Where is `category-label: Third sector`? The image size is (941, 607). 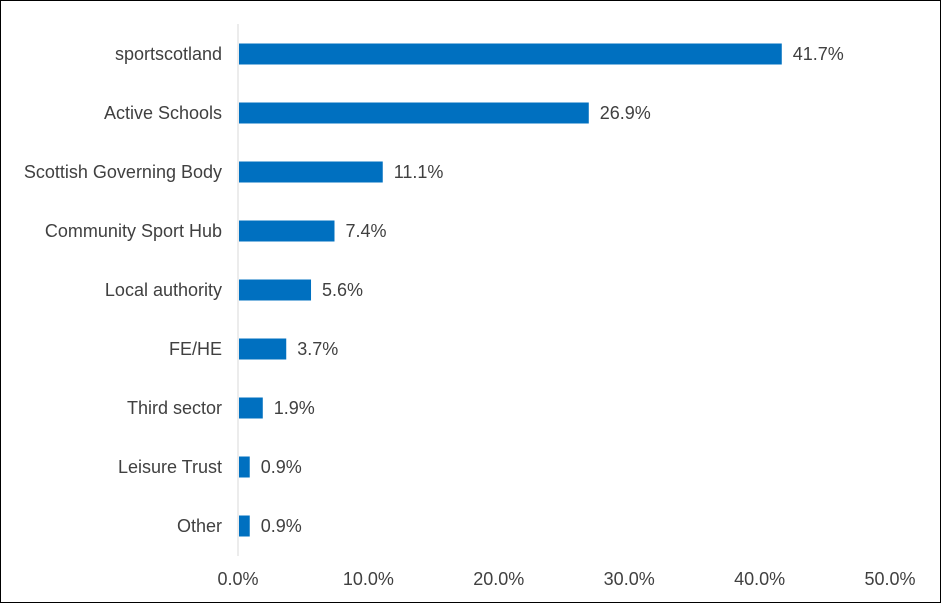 category-label: Third sector is located at coordinates (174, 408).